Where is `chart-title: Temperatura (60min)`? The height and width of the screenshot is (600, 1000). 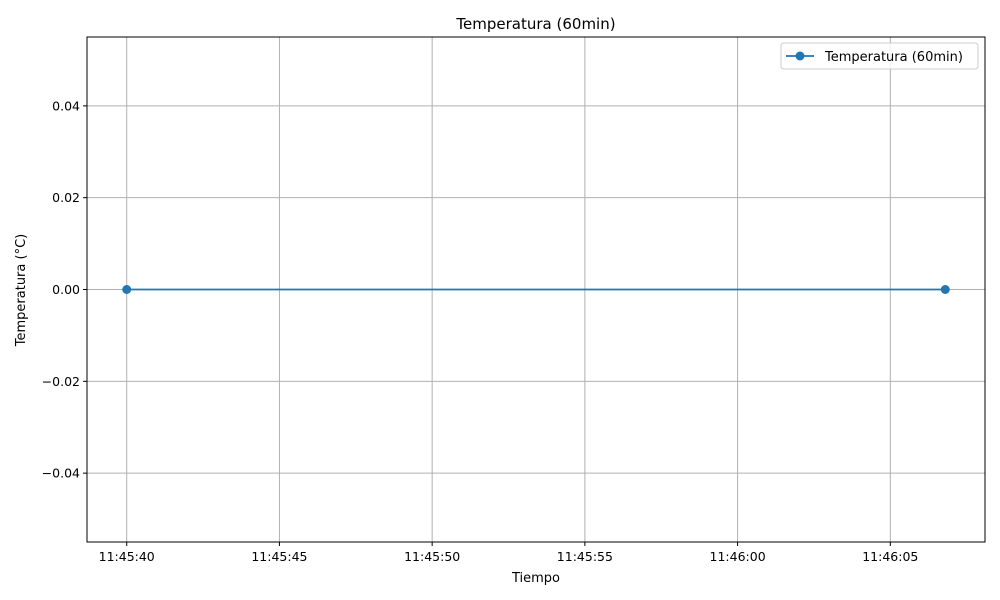 chart-title: Temperatura (60min) is located at coordinates (535, 24).